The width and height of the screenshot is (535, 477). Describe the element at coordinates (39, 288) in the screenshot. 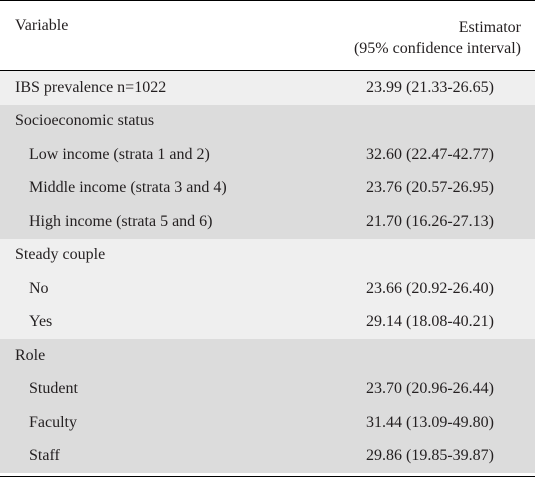

I see `row-label: No` at that location.